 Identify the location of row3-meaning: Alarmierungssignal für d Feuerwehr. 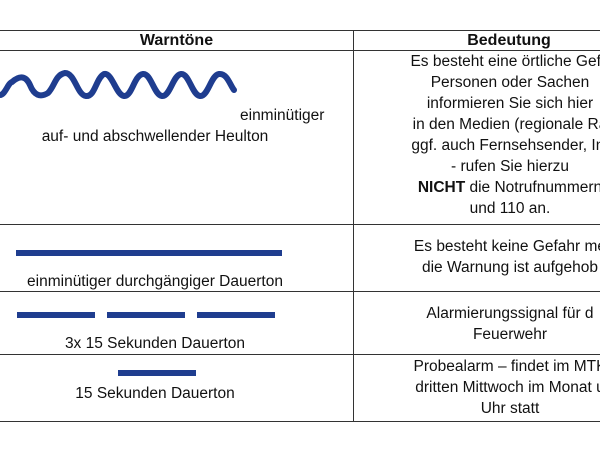
(477, 328).